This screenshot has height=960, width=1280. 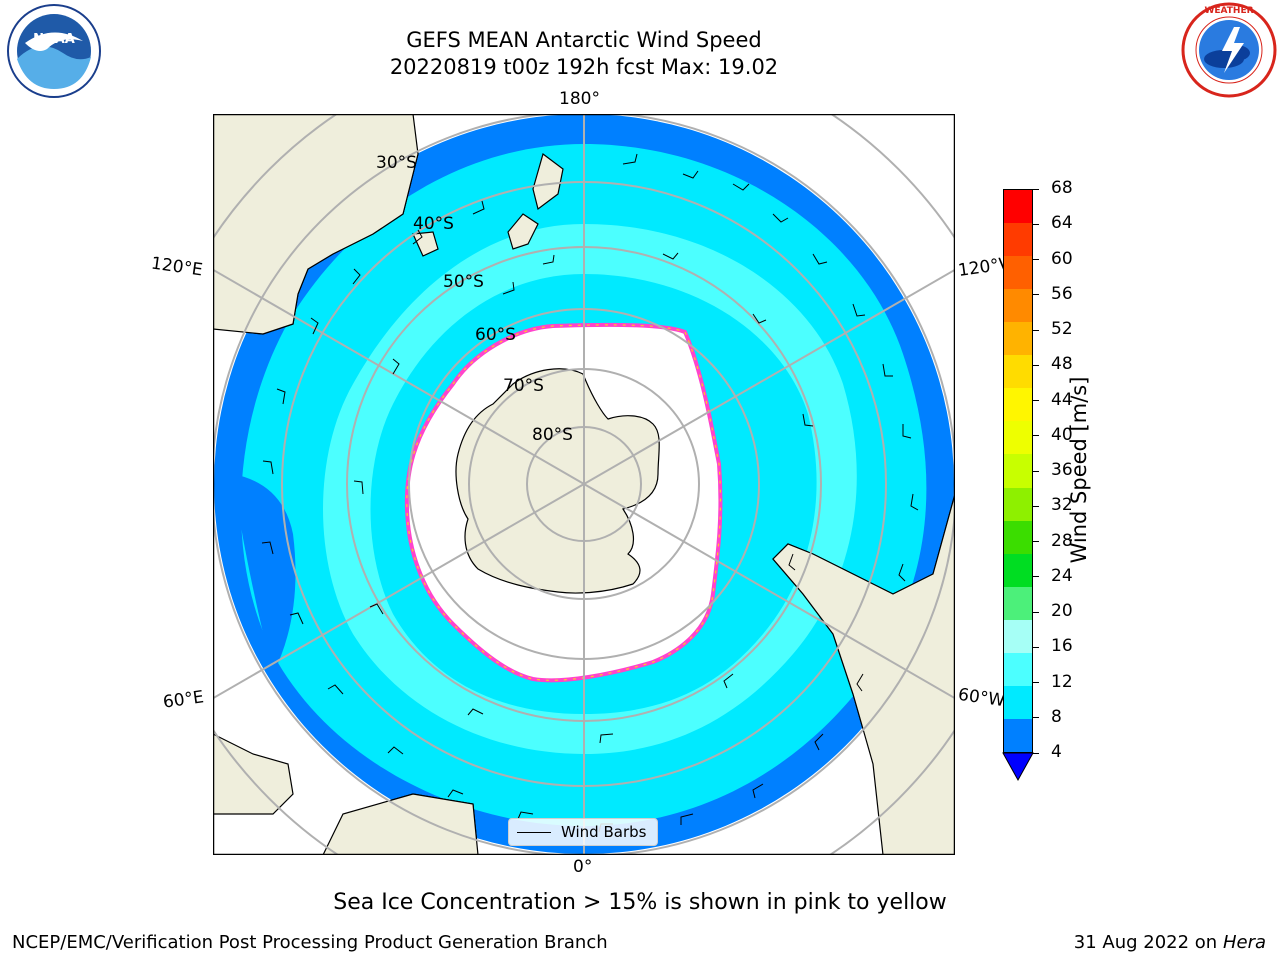 I want to click on svg-text: NOAA, so click(x=54, y=39).